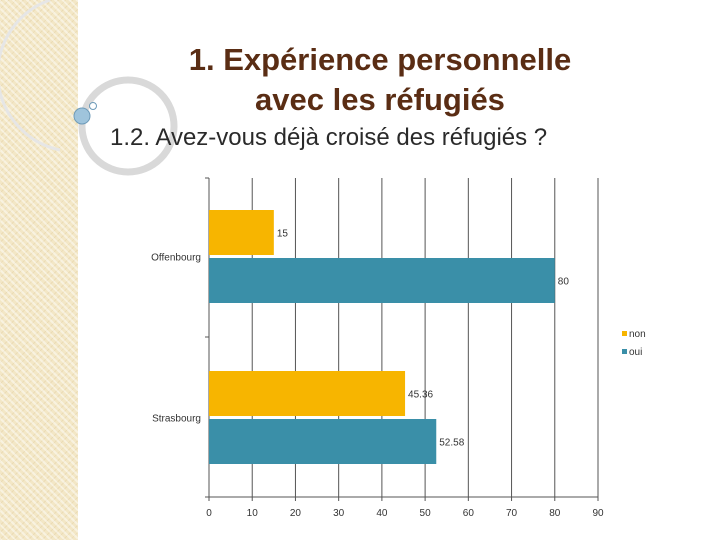 The width and height of the screenshot is (720, 540). What do you see at coordinates (382, 280) in the screenshot?
I see `bar-oui-offenbourg` at bounding box center [382, 280].